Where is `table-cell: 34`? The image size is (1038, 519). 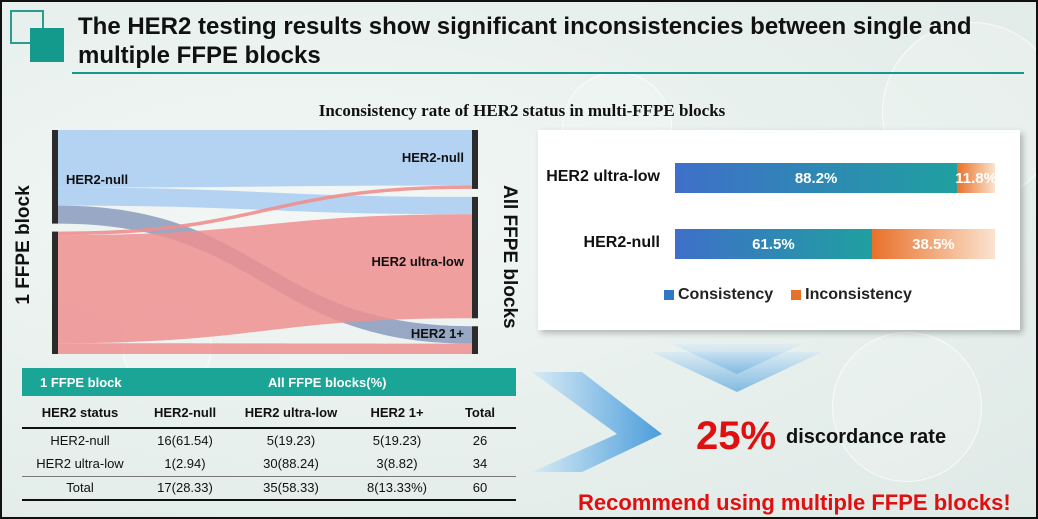 table-cell: 34 is located at coordinates (480, 464).